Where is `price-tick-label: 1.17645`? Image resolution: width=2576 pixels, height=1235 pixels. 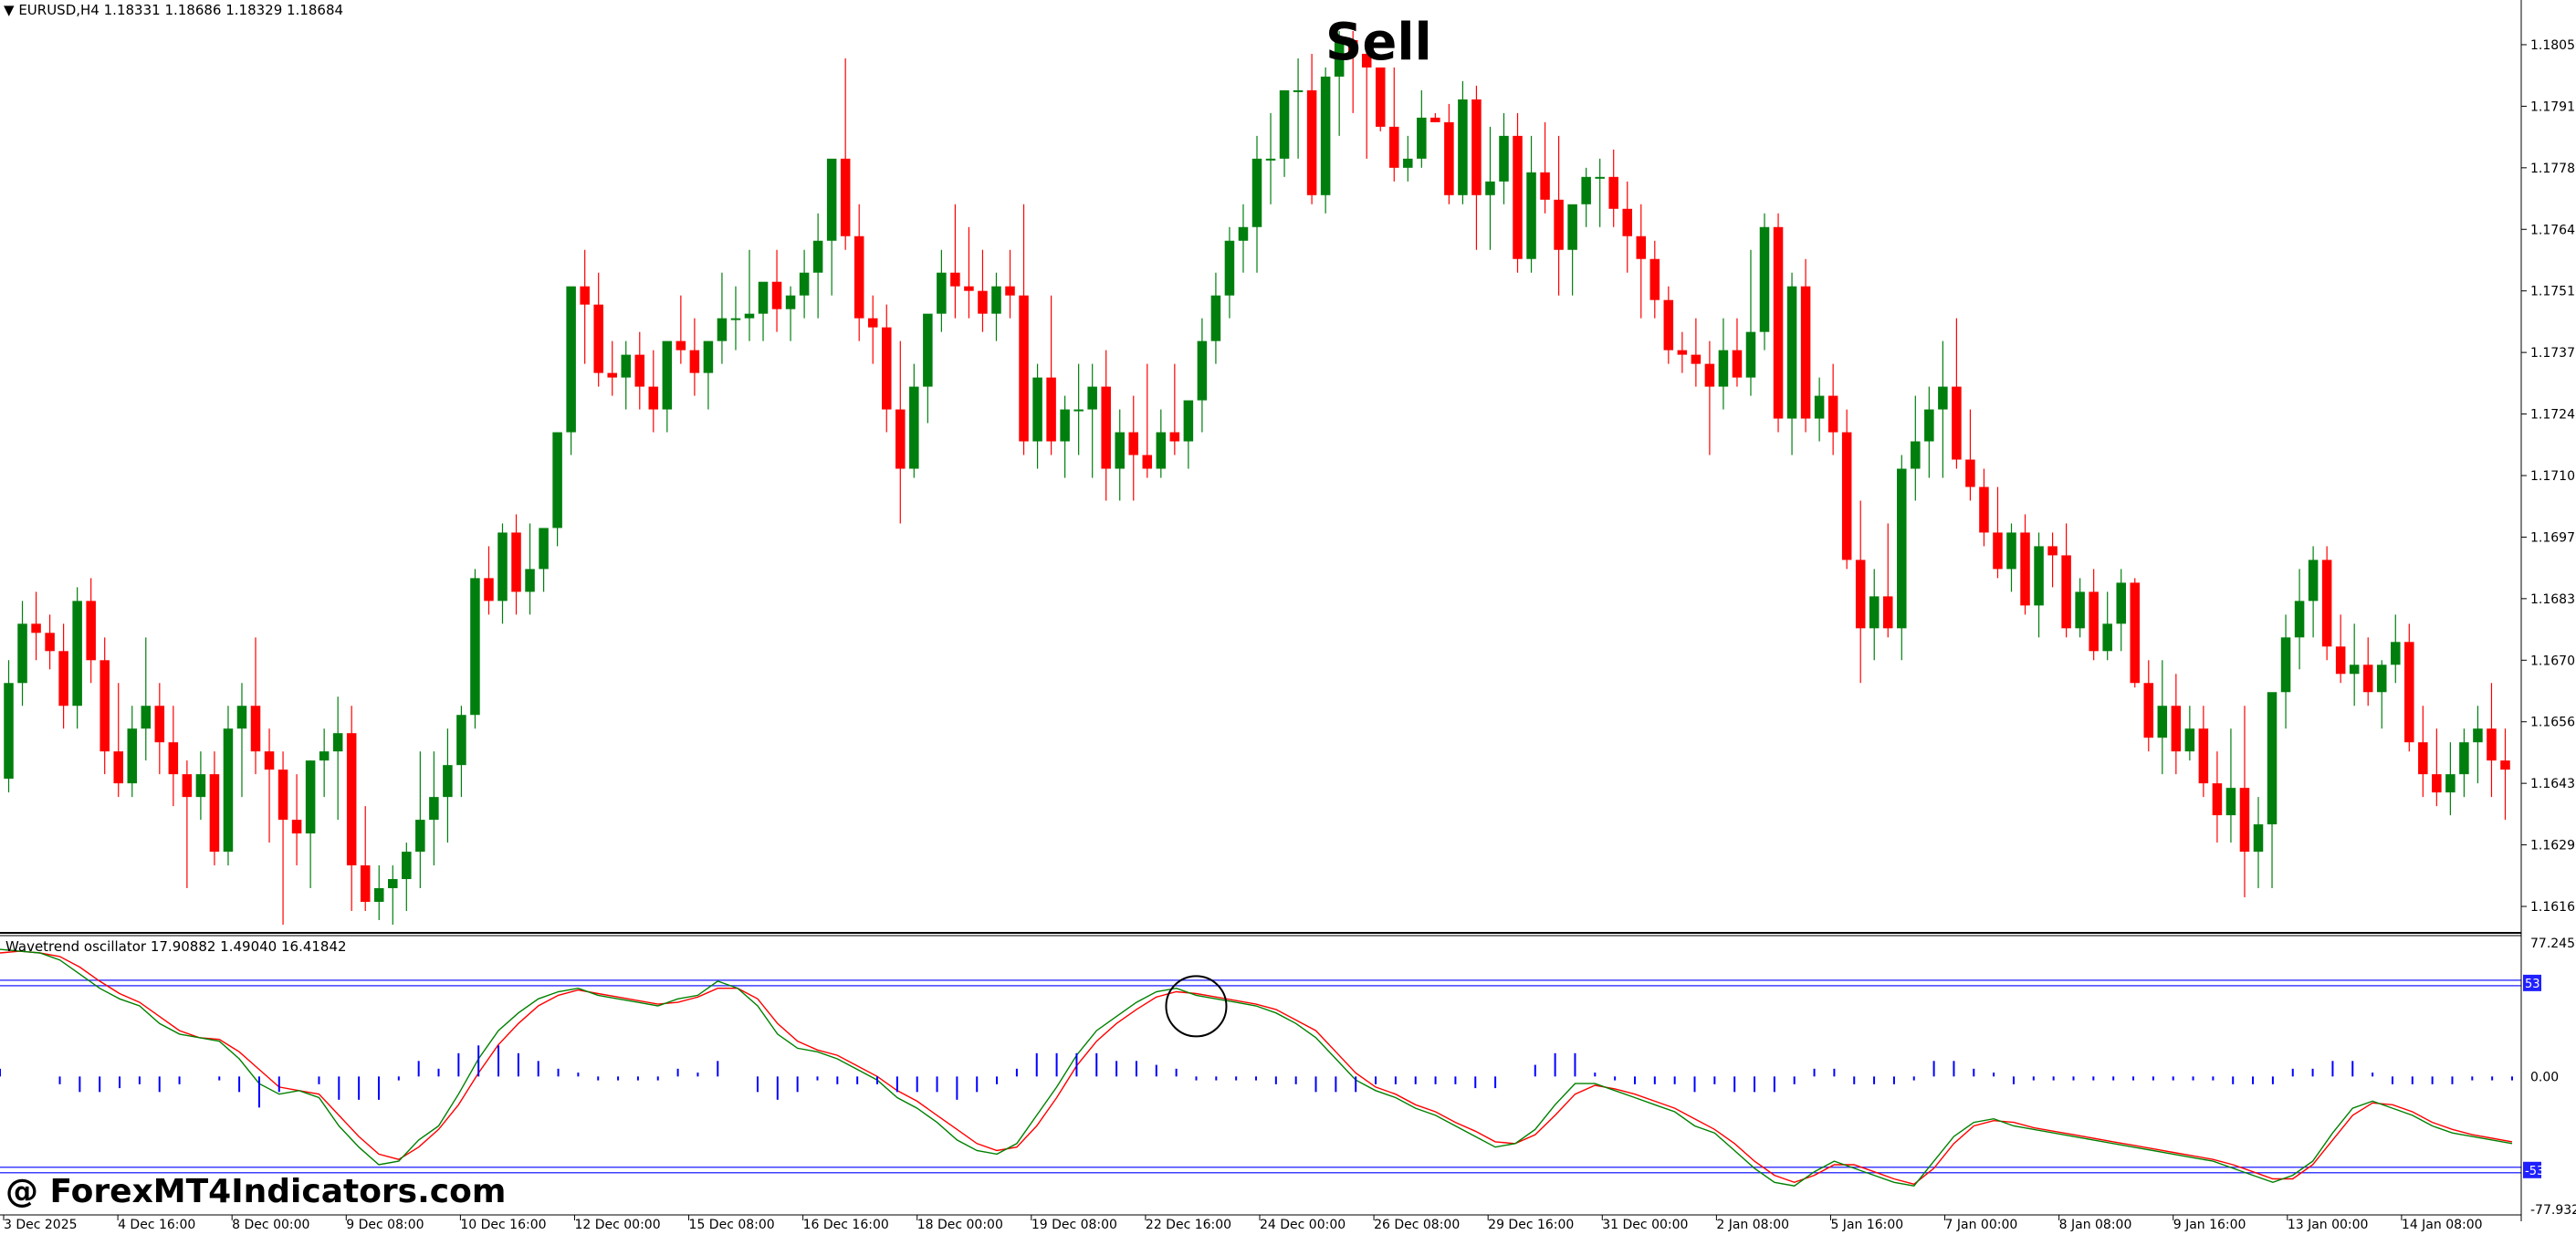 price-tick-label: 1.17645 is located at coordinates (2553, 230).